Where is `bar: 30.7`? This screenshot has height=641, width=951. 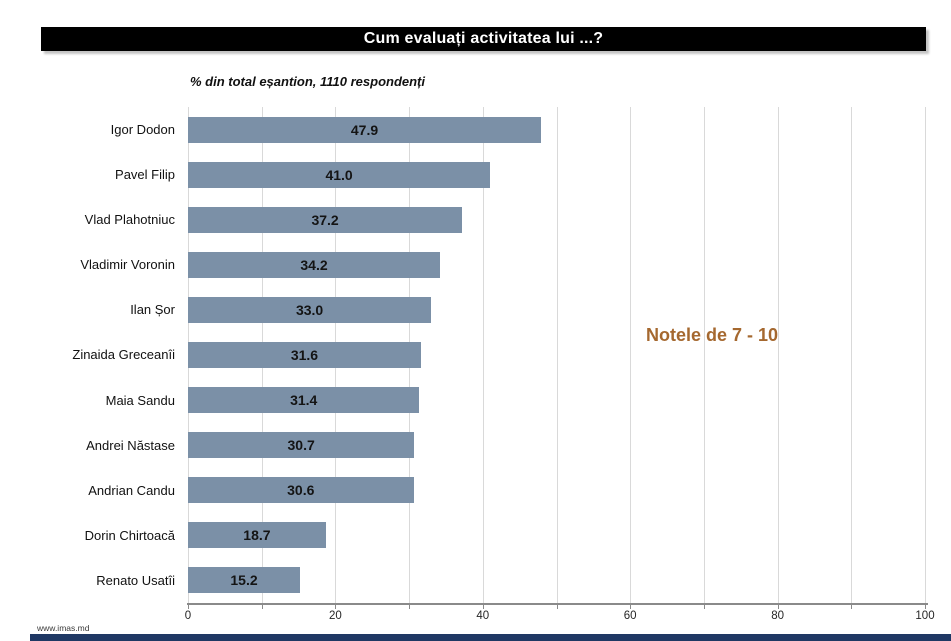
bar: 30.7 is located at coordinates (301, 445).